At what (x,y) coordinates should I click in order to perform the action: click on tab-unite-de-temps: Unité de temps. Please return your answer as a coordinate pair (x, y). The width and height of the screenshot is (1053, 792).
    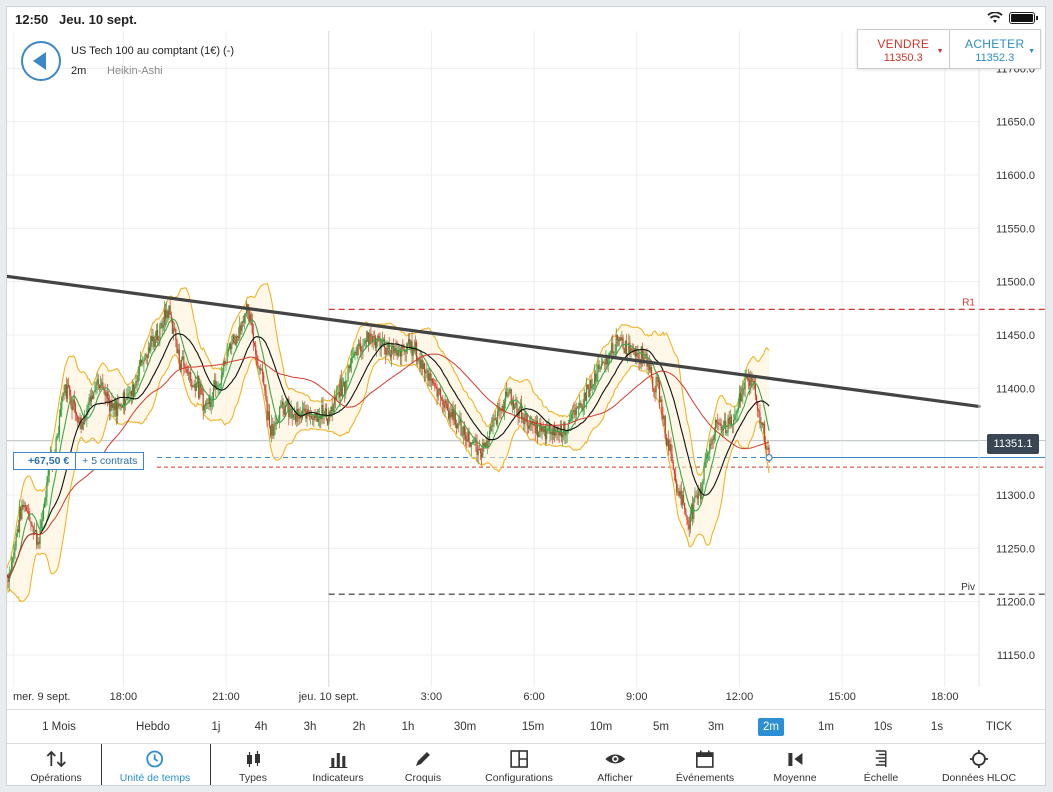
    Looking at the image, I should click on (155, 764).